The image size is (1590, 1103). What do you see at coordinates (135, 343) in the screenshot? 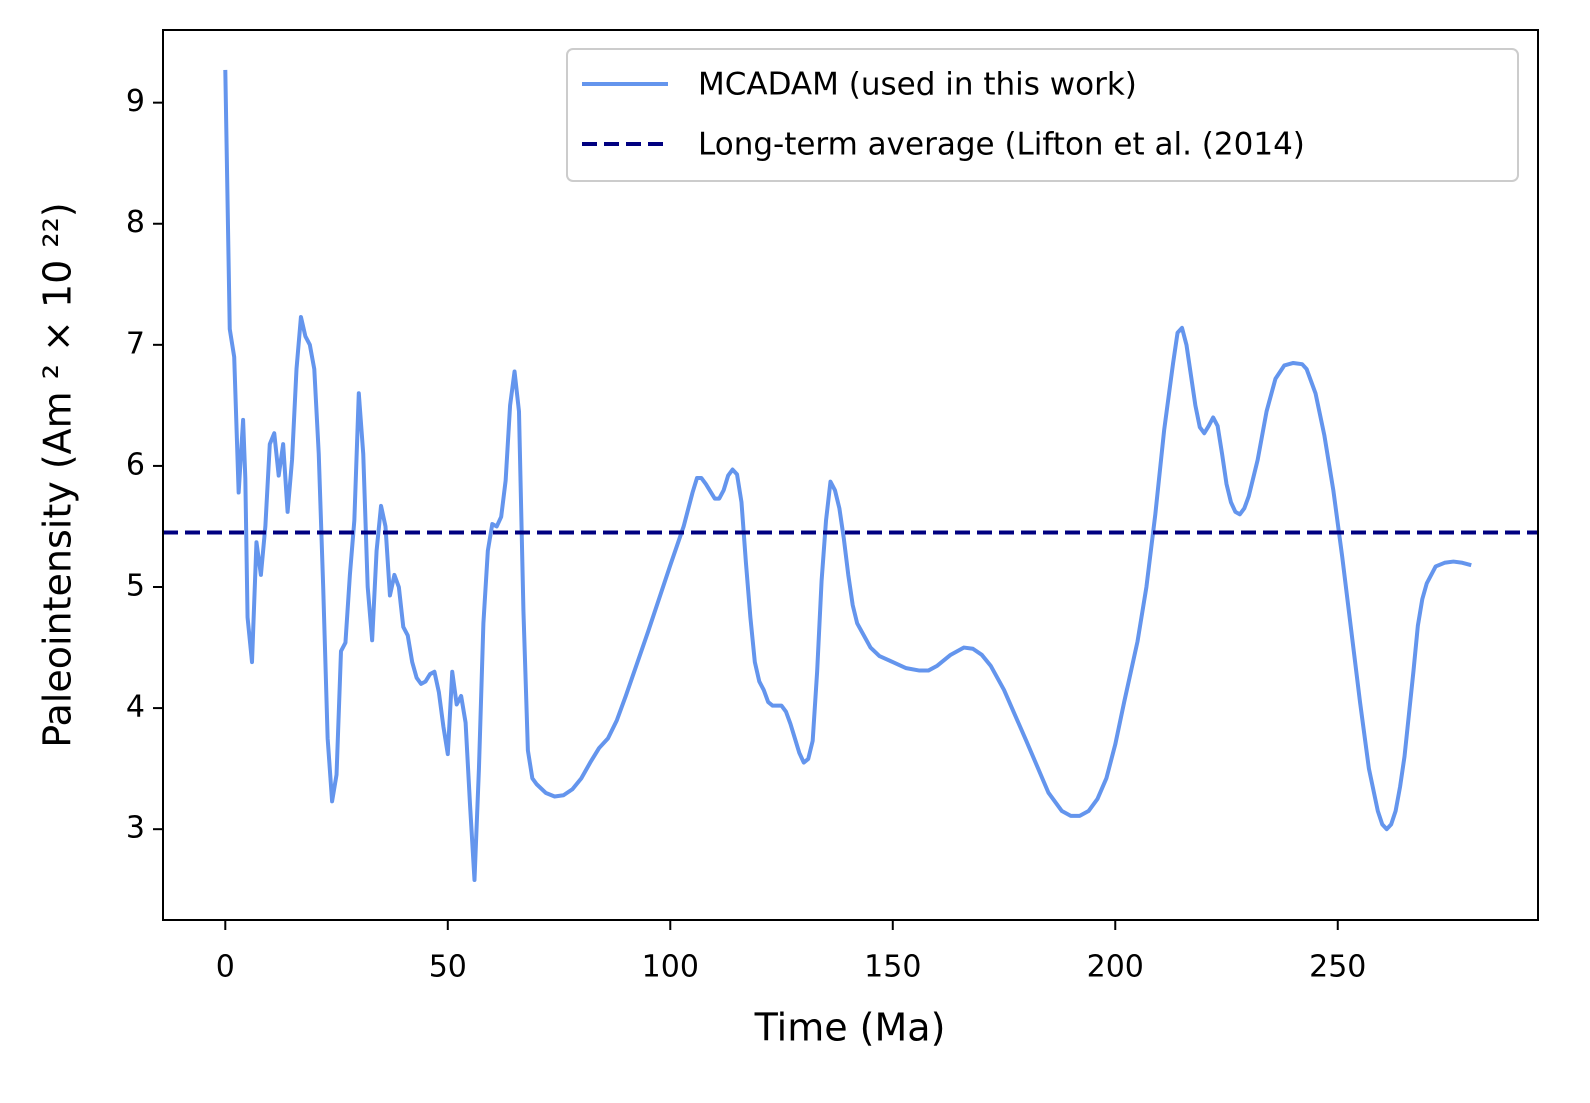
I see `y-tick-label: 7` at bounding box center [135, 343].